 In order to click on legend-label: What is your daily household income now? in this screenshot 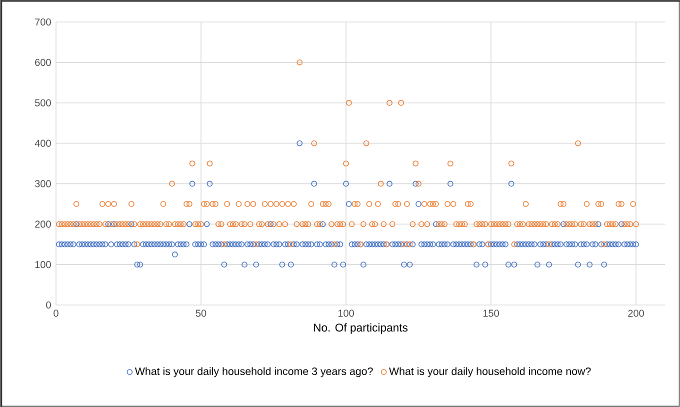, I will do `click(490, 372)`.